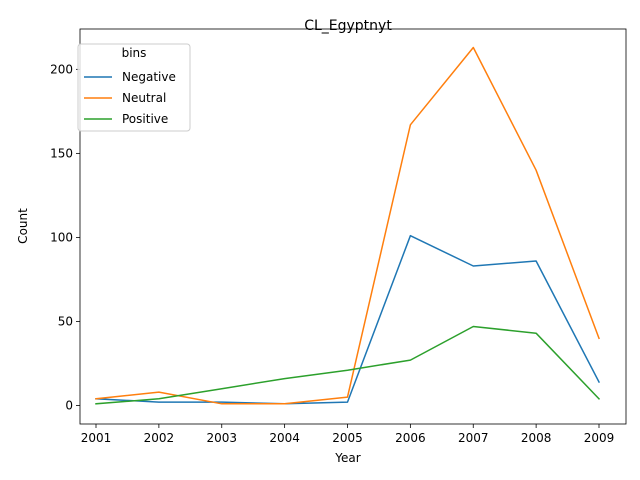  I want to click on x-axis-label: Year, so click(347, 458).